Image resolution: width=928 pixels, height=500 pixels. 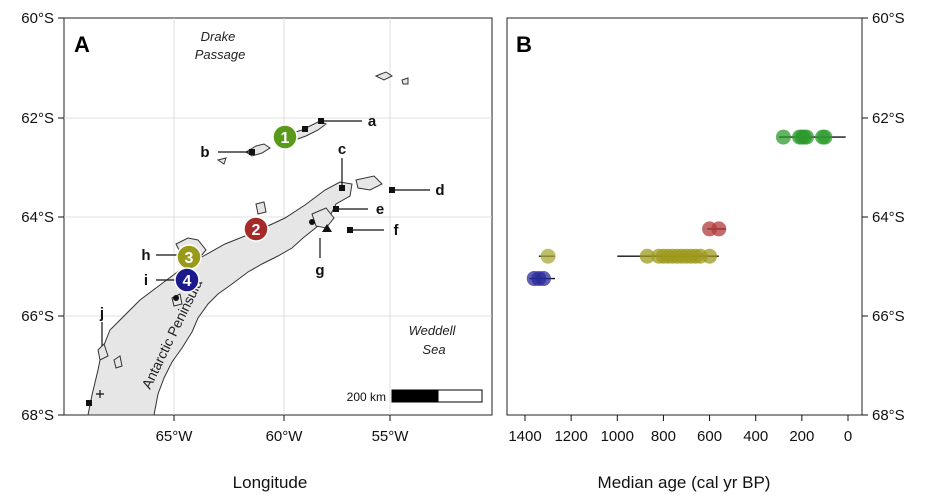 I want to click on svg-text: 2, so click(x=256, y=230).